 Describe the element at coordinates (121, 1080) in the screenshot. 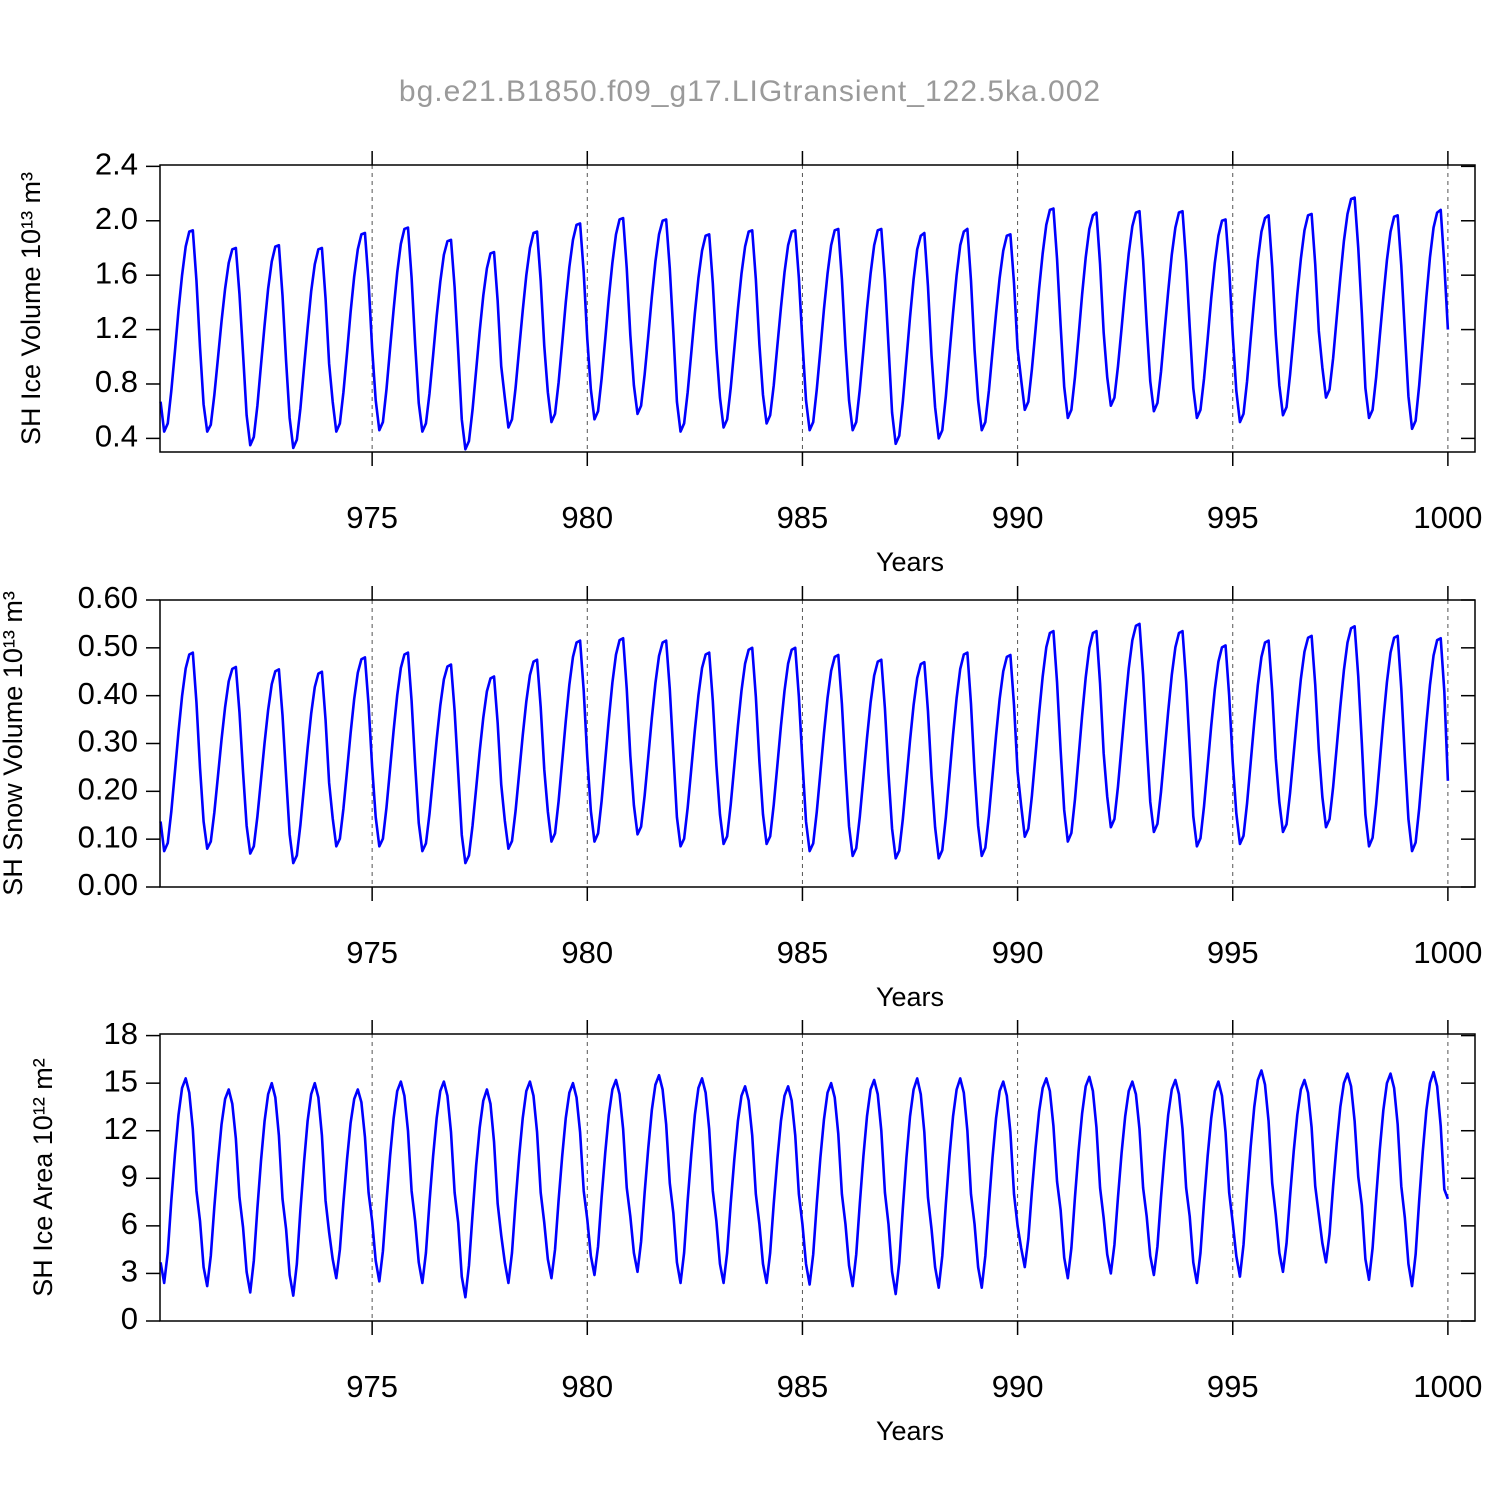

I see `y-tick-label: 15` at that location.